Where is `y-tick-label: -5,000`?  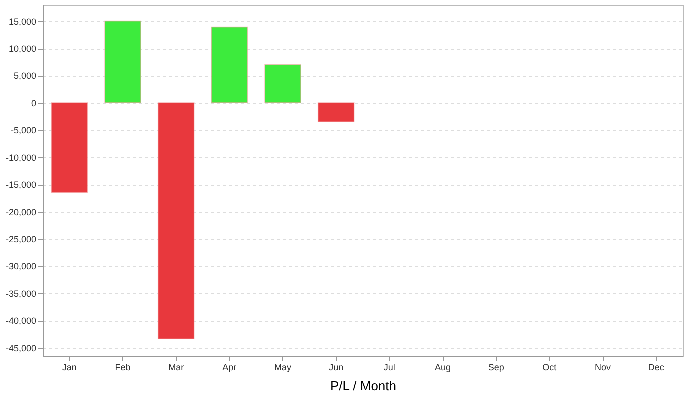 y-tick-label: -5,000 is located at coordinates (23, 131).